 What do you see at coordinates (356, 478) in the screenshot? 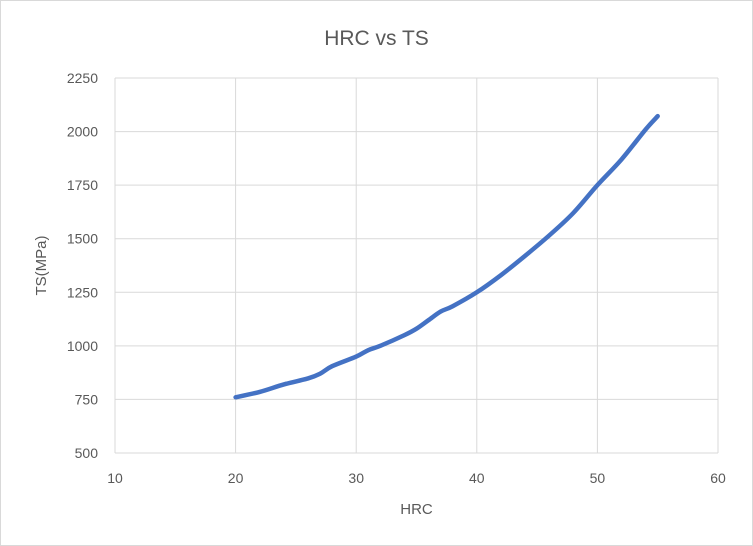
I see `x-tick-label: 30` at bounding box center [356, 478].